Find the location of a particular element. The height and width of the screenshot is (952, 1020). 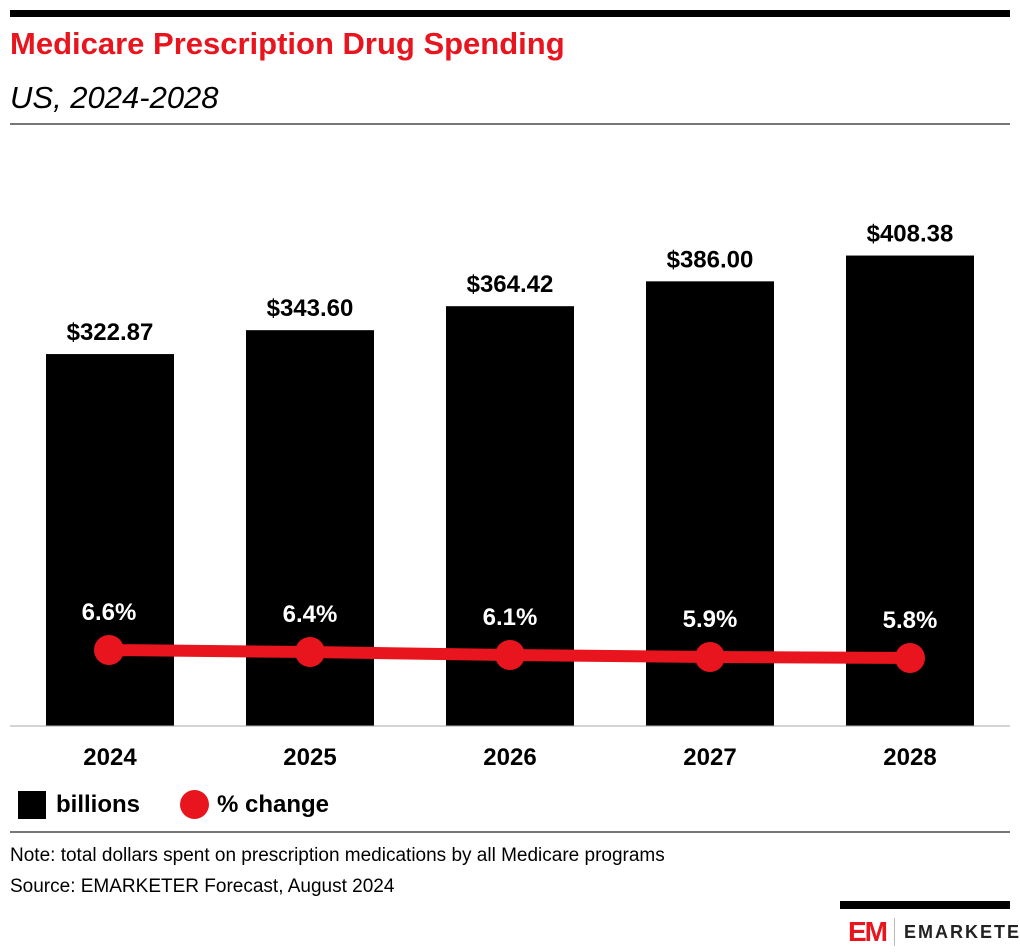

legend-line-label: % change is located at coordinates (273, 804).